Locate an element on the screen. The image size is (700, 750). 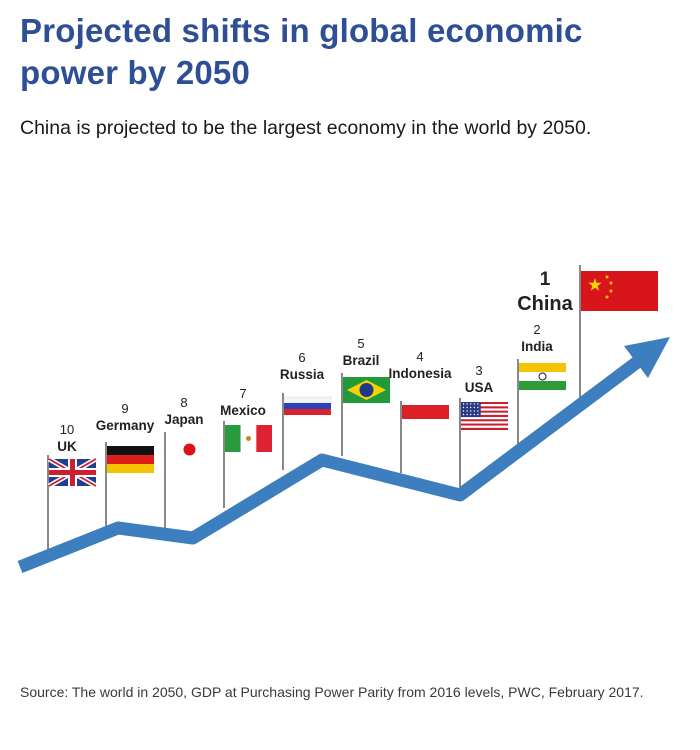
rank-number: 2 is located at coordinates (536, 329).